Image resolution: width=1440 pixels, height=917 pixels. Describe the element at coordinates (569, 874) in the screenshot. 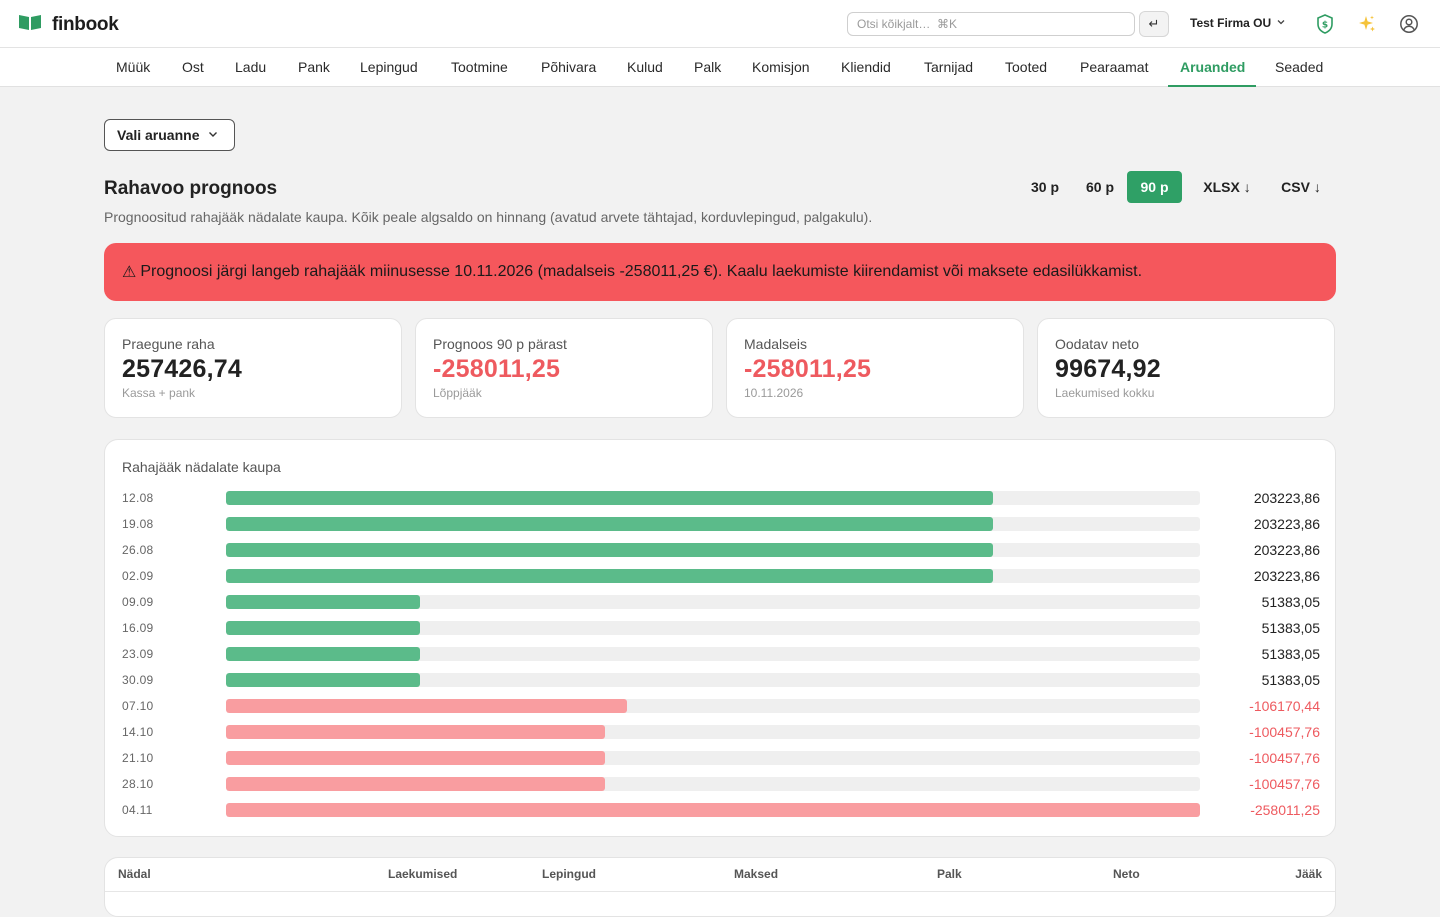

I see `table-header-contracts: Lepingud` at that location.